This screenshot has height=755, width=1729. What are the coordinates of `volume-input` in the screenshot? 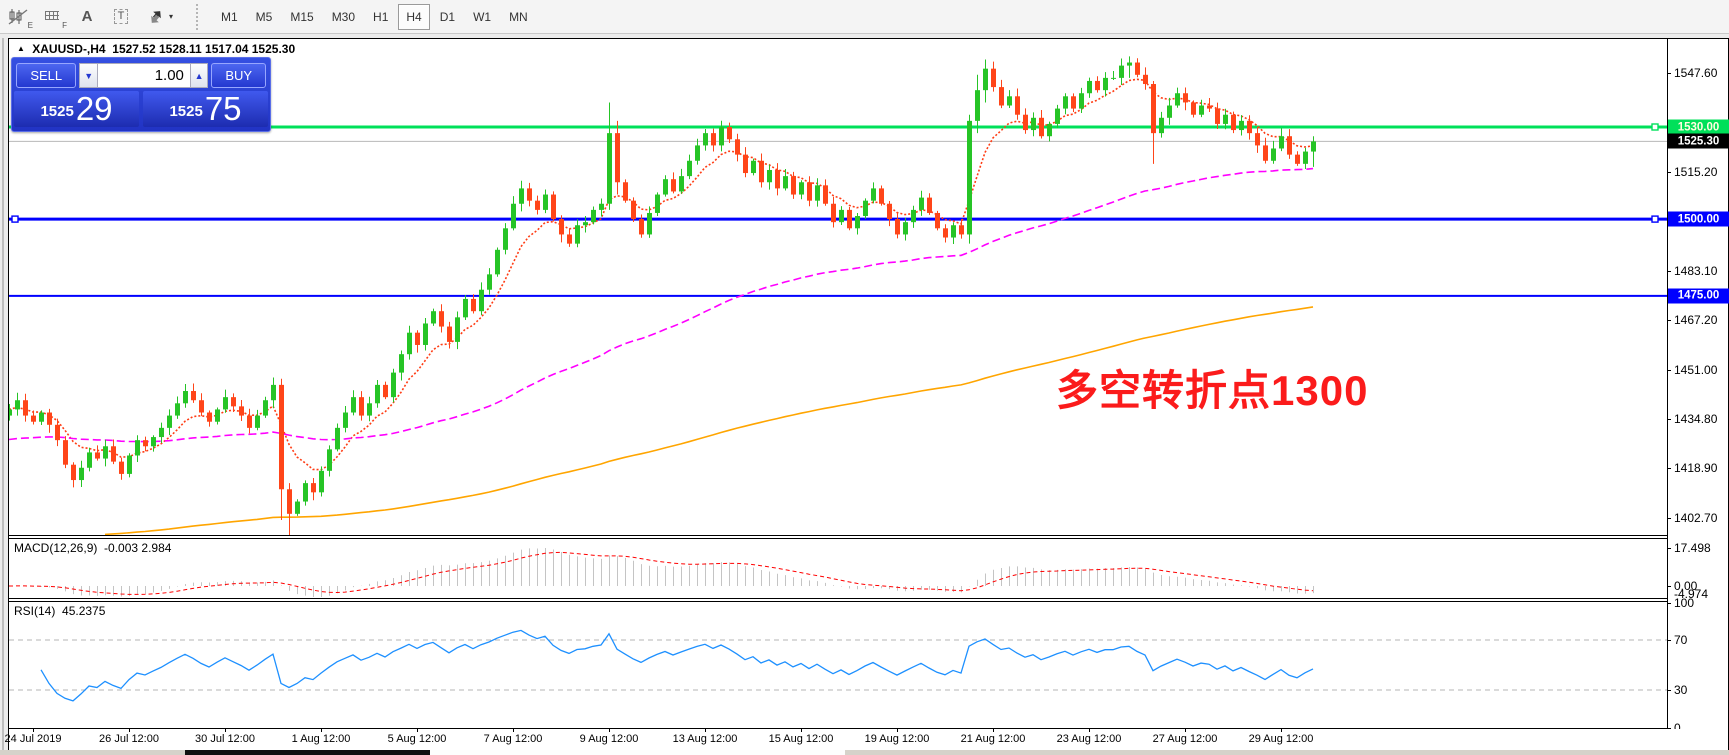 It's located at (143, 75).